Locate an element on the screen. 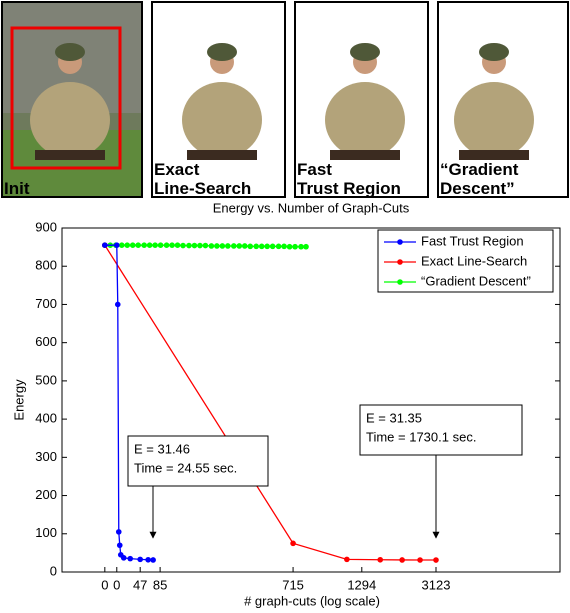 The width and height of the screenshot is (570, 613). legend-label: Exact Line-Search is located at coordinates (474, 260).